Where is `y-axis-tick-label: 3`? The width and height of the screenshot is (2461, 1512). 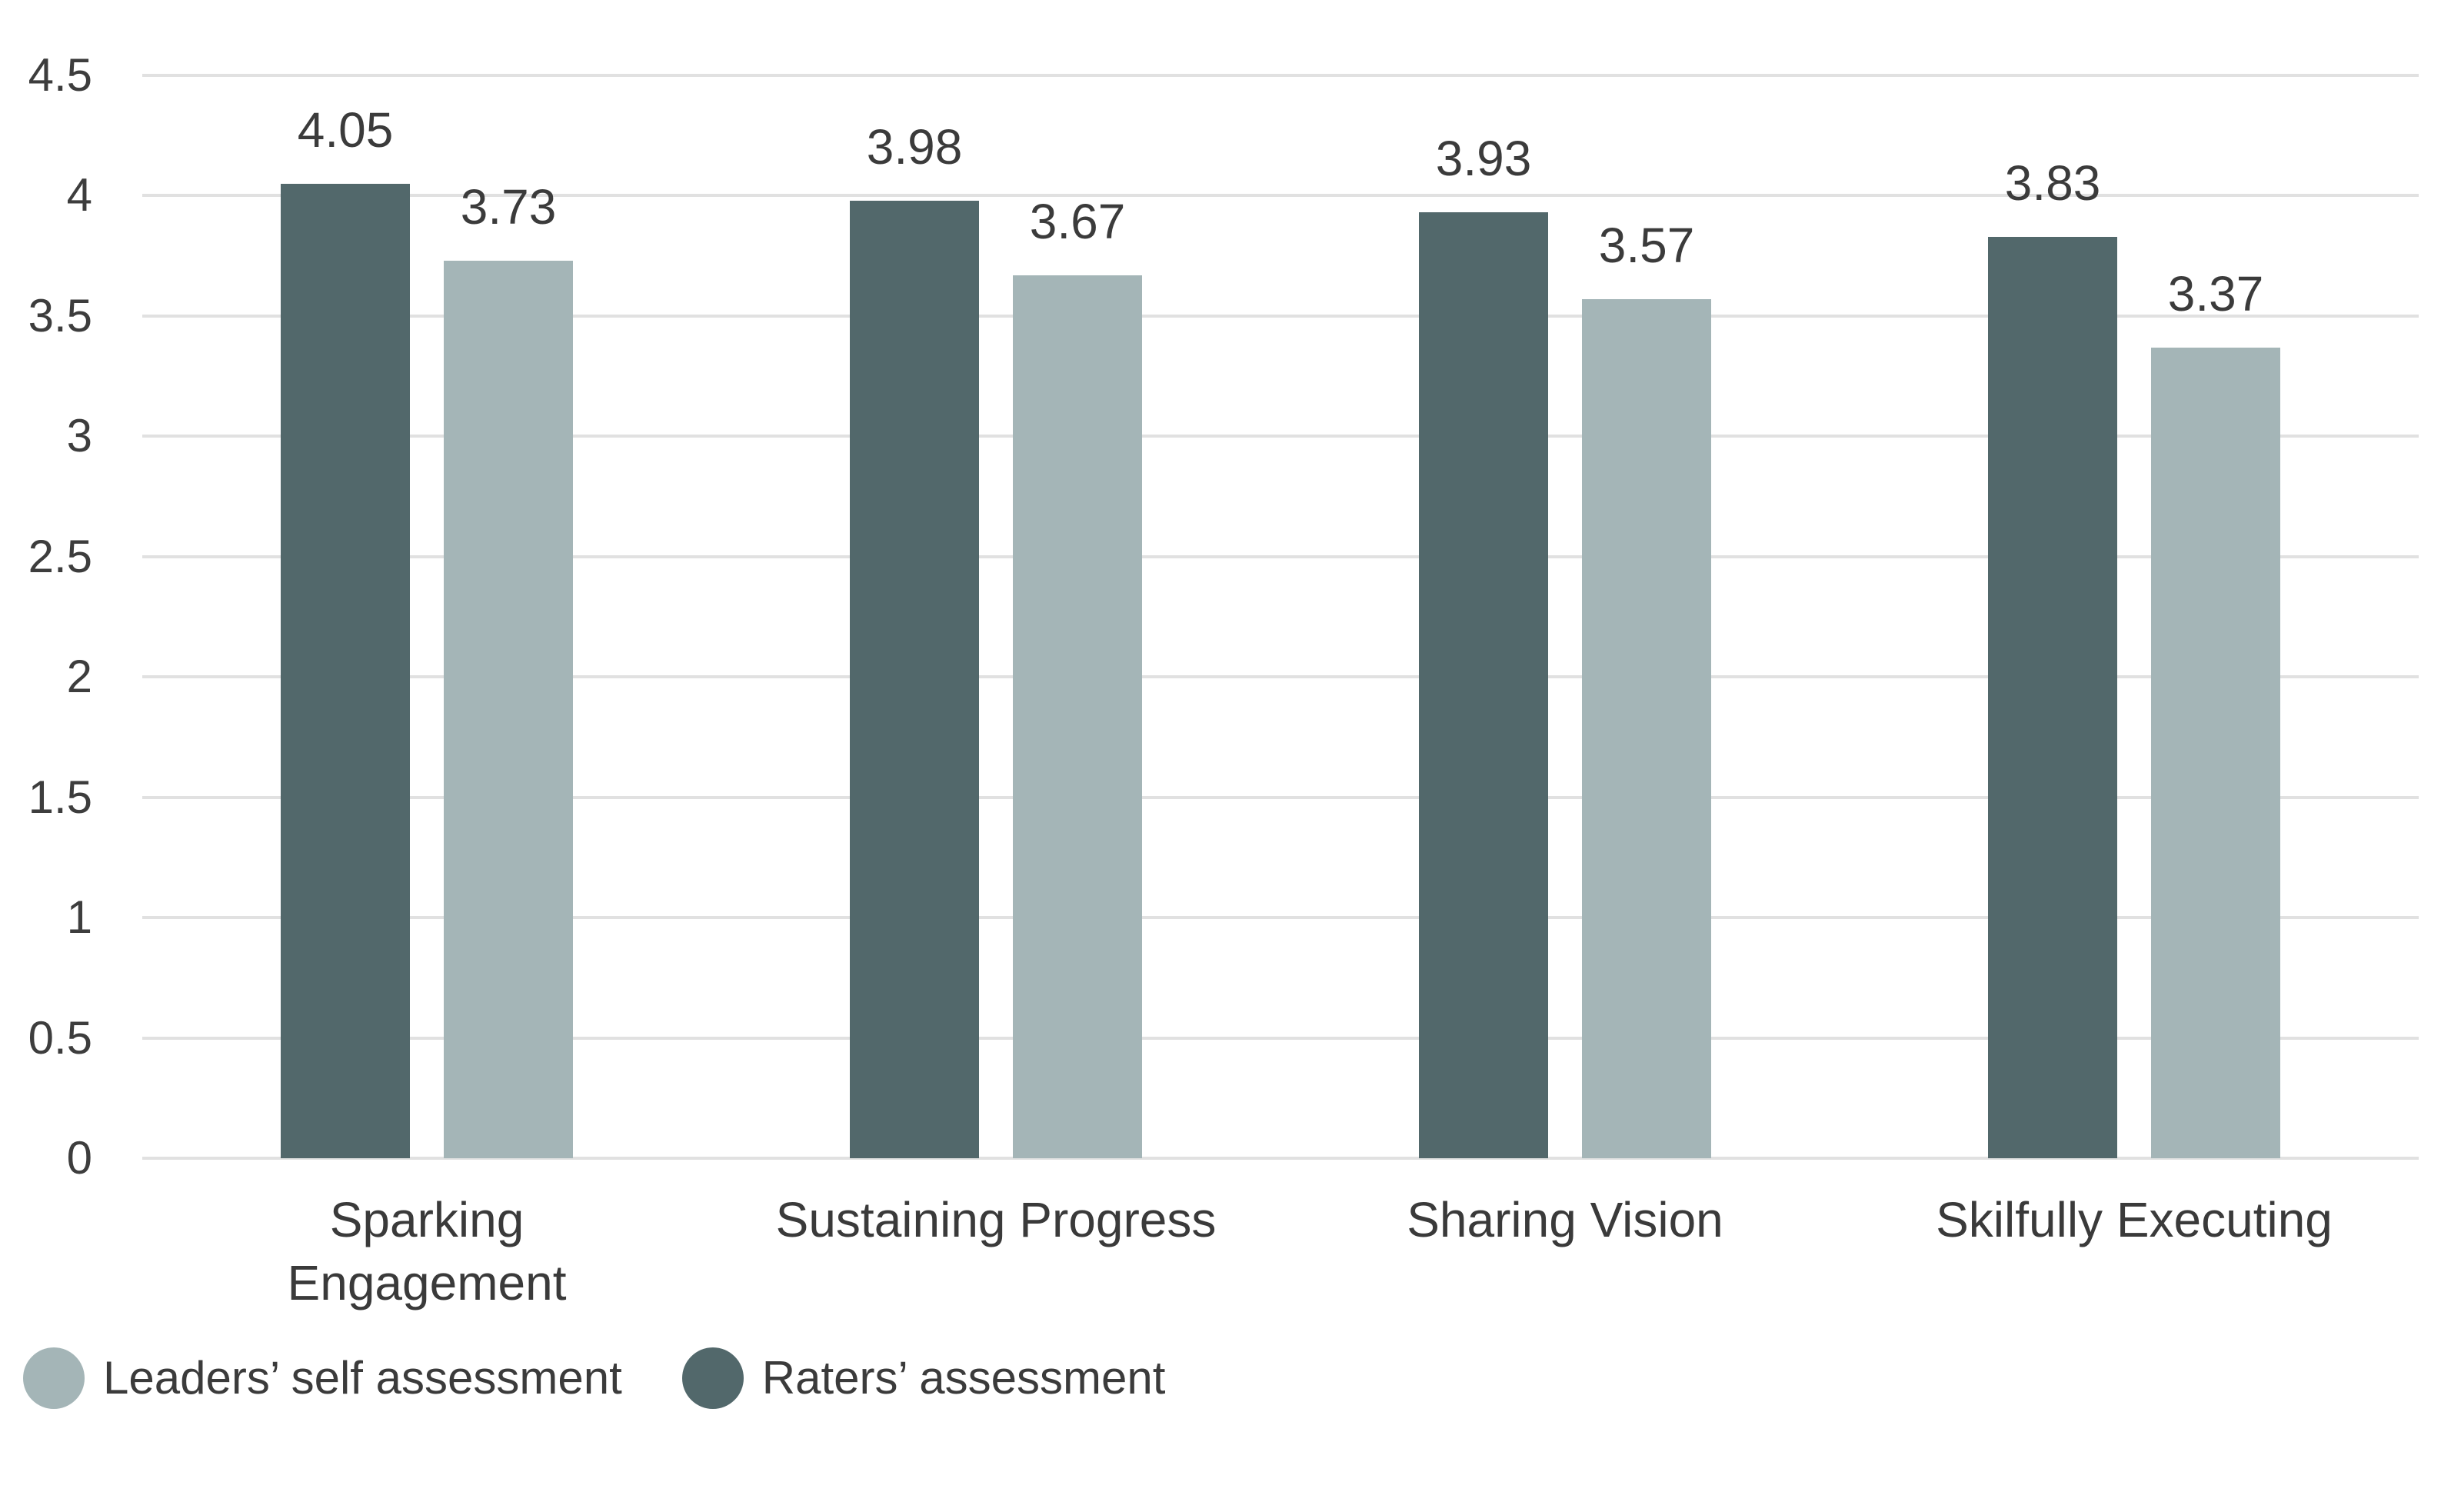 y-axis-tick-label: 3 is located at coordinates (79, 436).